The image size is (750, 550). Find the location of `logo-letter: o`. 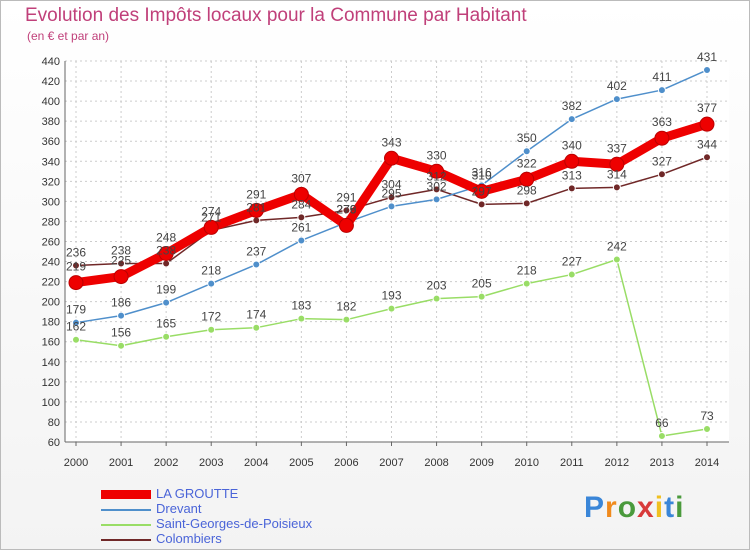

logo-letter: o is located at coordinates (627, 507).